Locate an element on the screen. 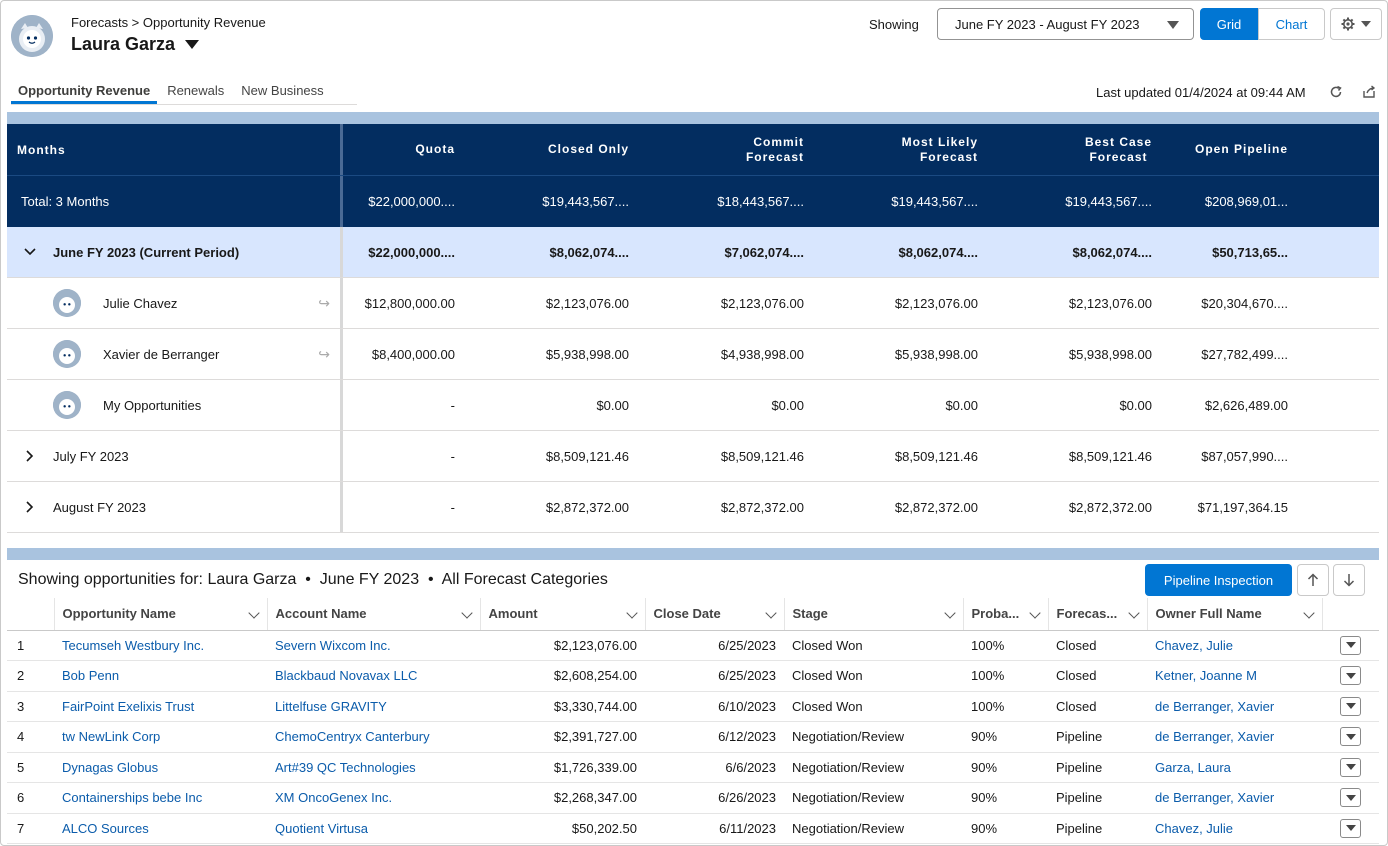 Image resolution: width=1388 pixels, height=846 pixels. drill-in-arrow-icon: ↪ is located at coordinates (324, 303).